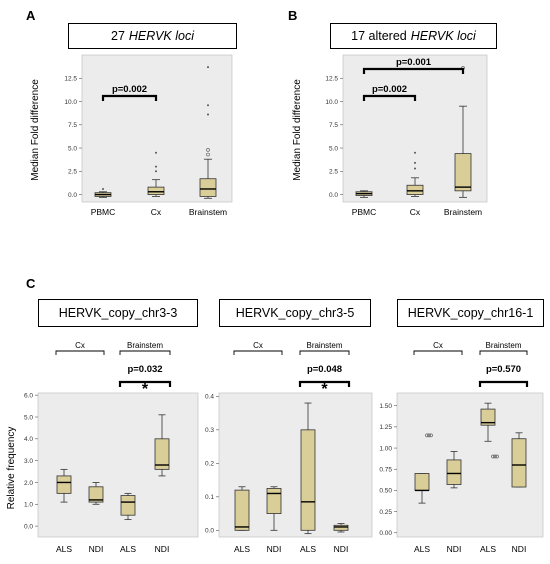  Describe the element at coordinates (209, 430) in the screenshot. I see `y-tick-label: 0.3` at that location.